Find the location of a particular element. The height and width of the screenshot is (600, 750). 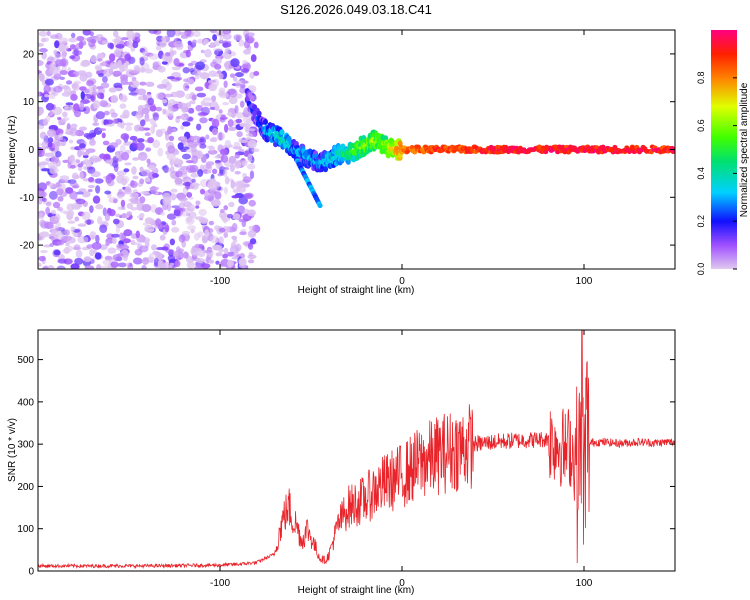

colorbar-gradient is located at coordinates (724, 149).